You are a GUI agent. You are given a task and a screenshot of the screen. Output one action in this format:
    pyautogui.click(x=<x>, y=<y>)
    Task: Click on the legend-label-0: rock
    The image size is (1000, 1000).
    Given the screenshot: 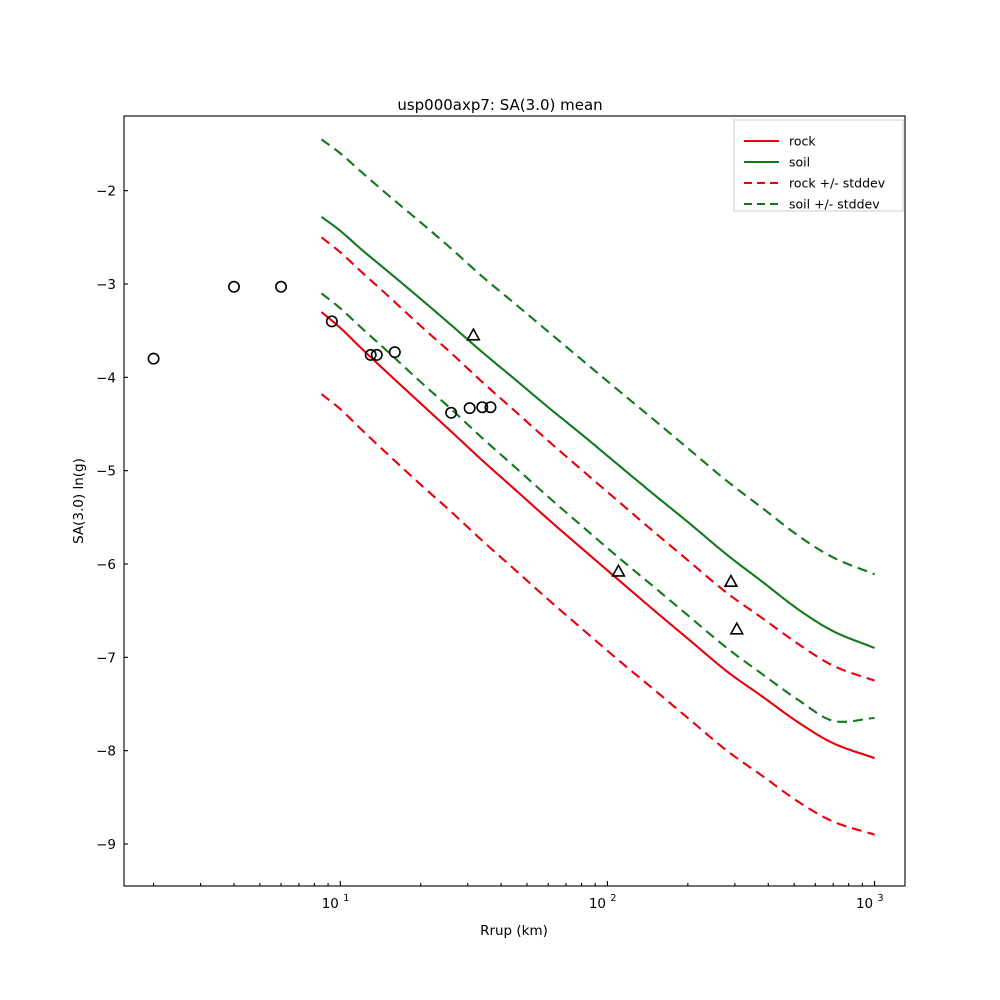 What is the action you would take?
    pyautogui.click(x=802, y=141)
    